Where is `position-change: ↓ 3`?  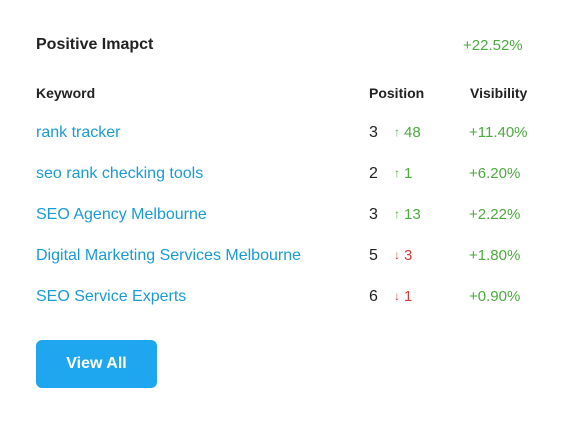 position-change: ↓ 3 is located at coordinates (403, 255).